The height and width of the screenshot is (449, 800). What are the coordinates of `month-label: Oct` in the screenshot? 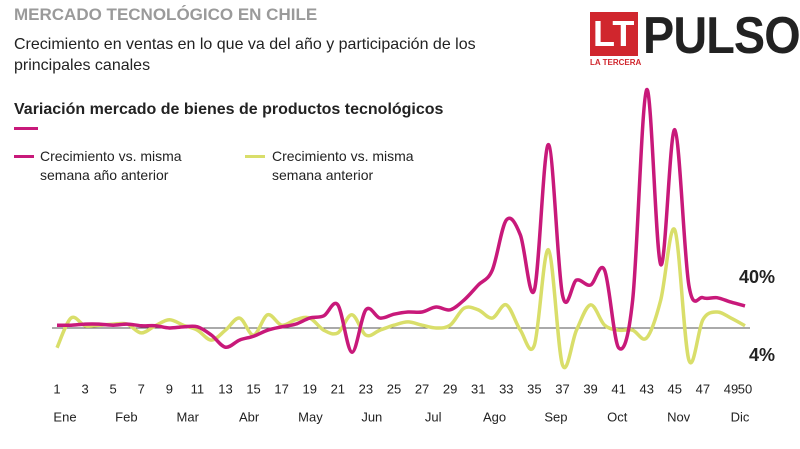 It's located at (617, 416).